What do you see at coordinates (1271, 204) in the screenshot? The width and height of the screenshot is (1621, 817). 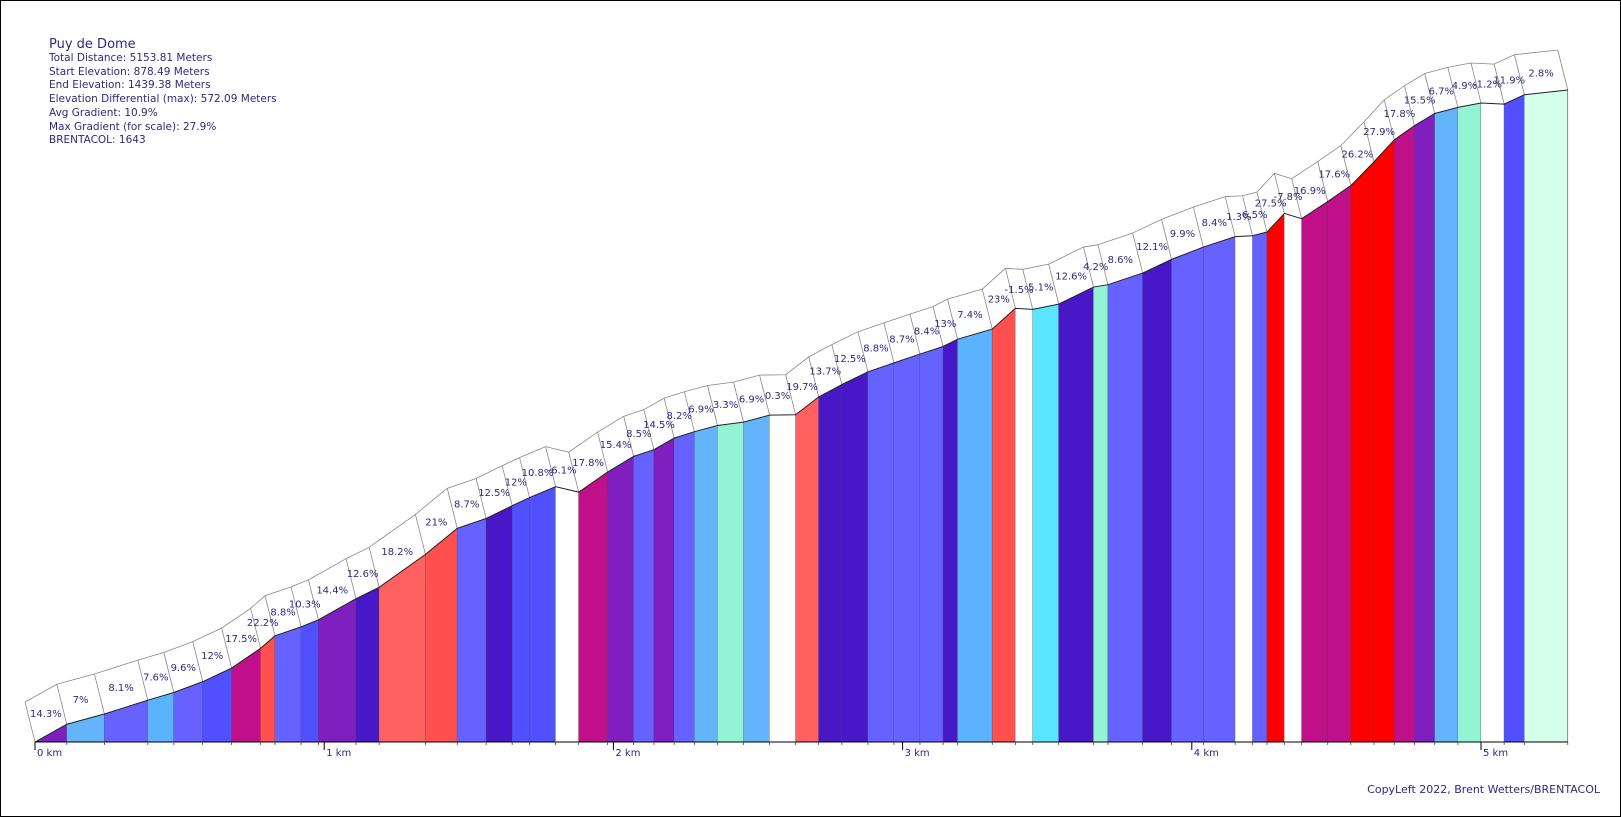 I see `segment-gradient-label: 27.5%` at bounding box center [1271, 204].